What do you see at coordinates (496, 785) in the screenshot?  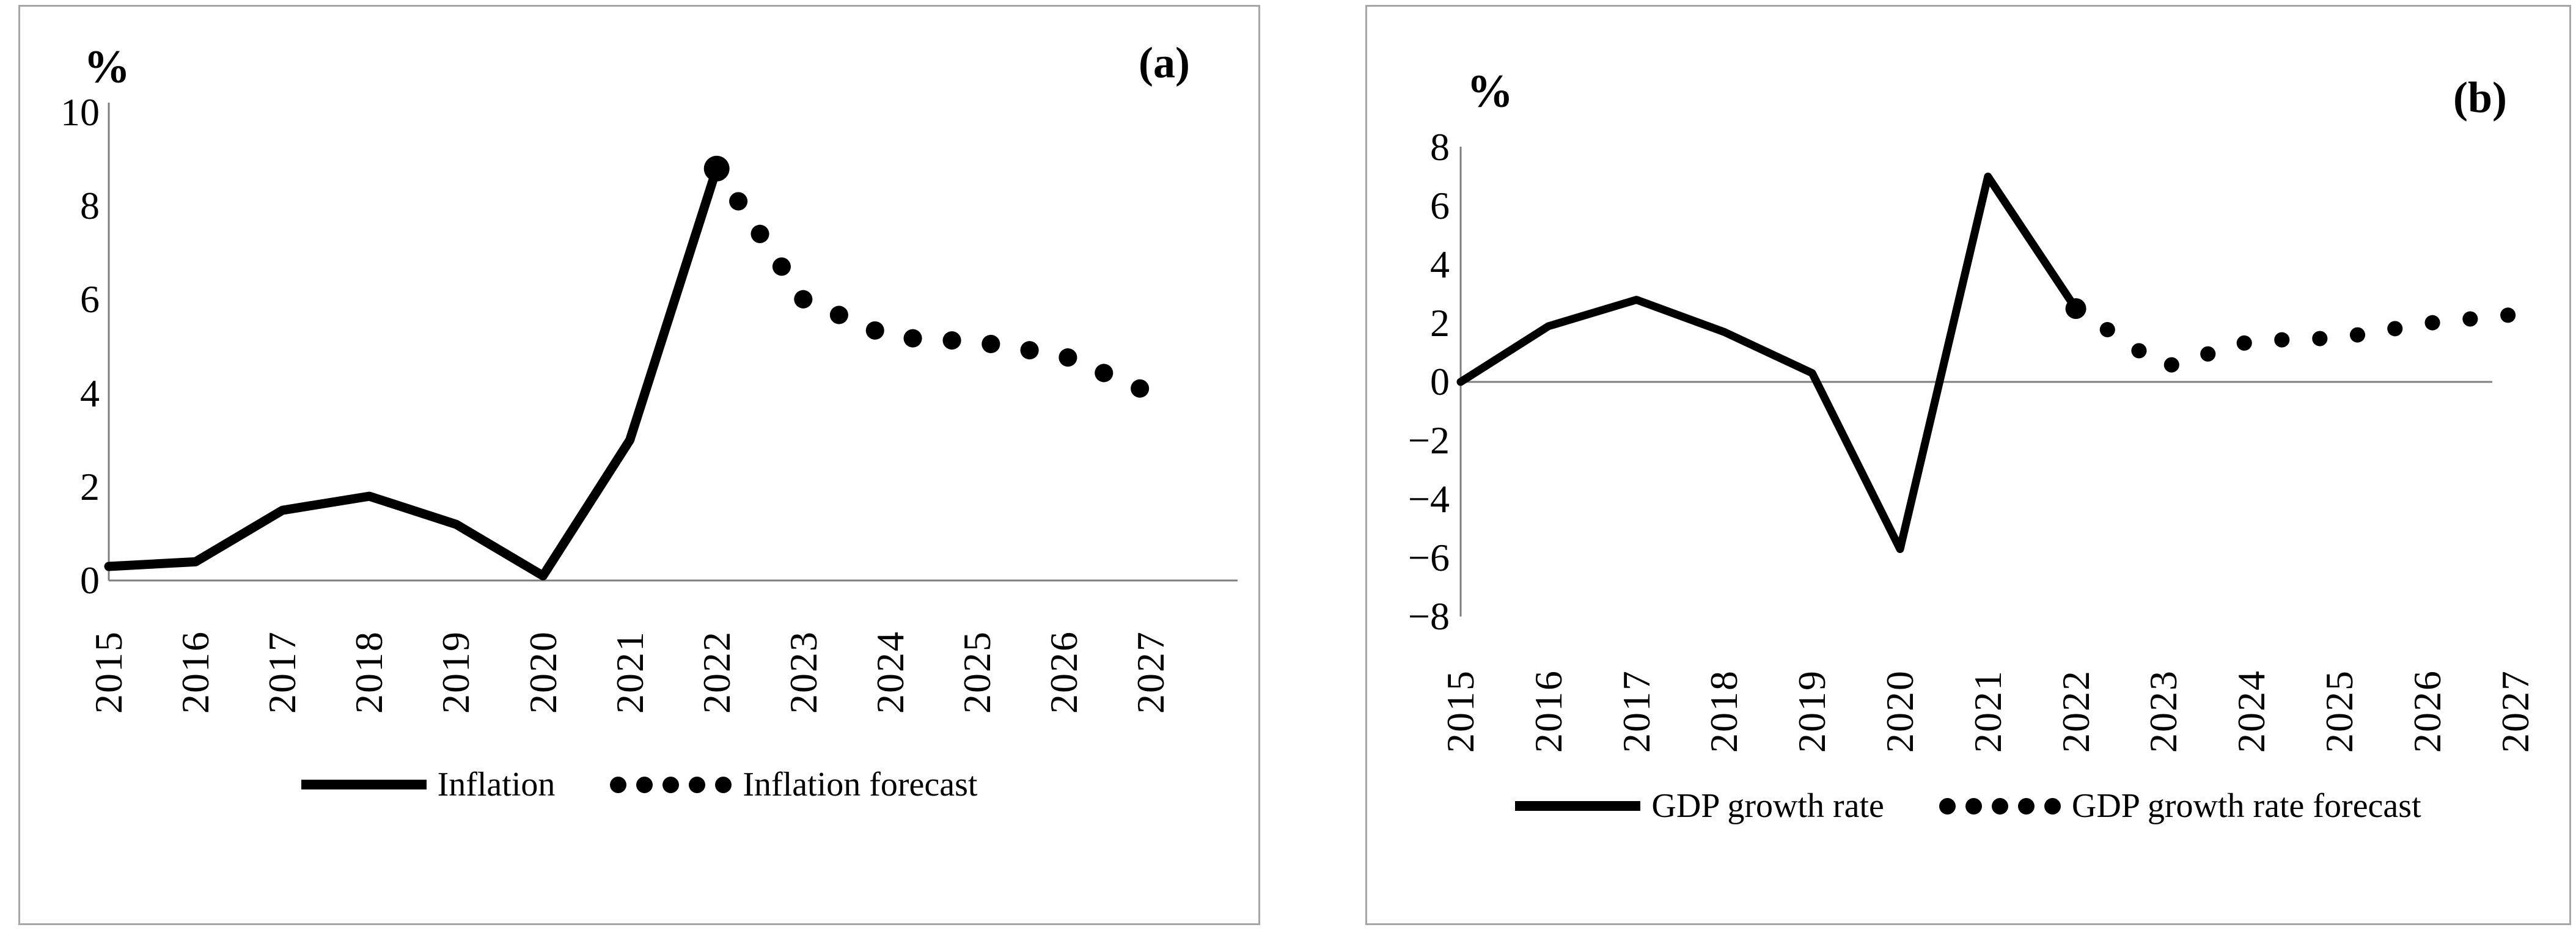 I see `legend-label: Inflation` at bounding box center [496, 785].